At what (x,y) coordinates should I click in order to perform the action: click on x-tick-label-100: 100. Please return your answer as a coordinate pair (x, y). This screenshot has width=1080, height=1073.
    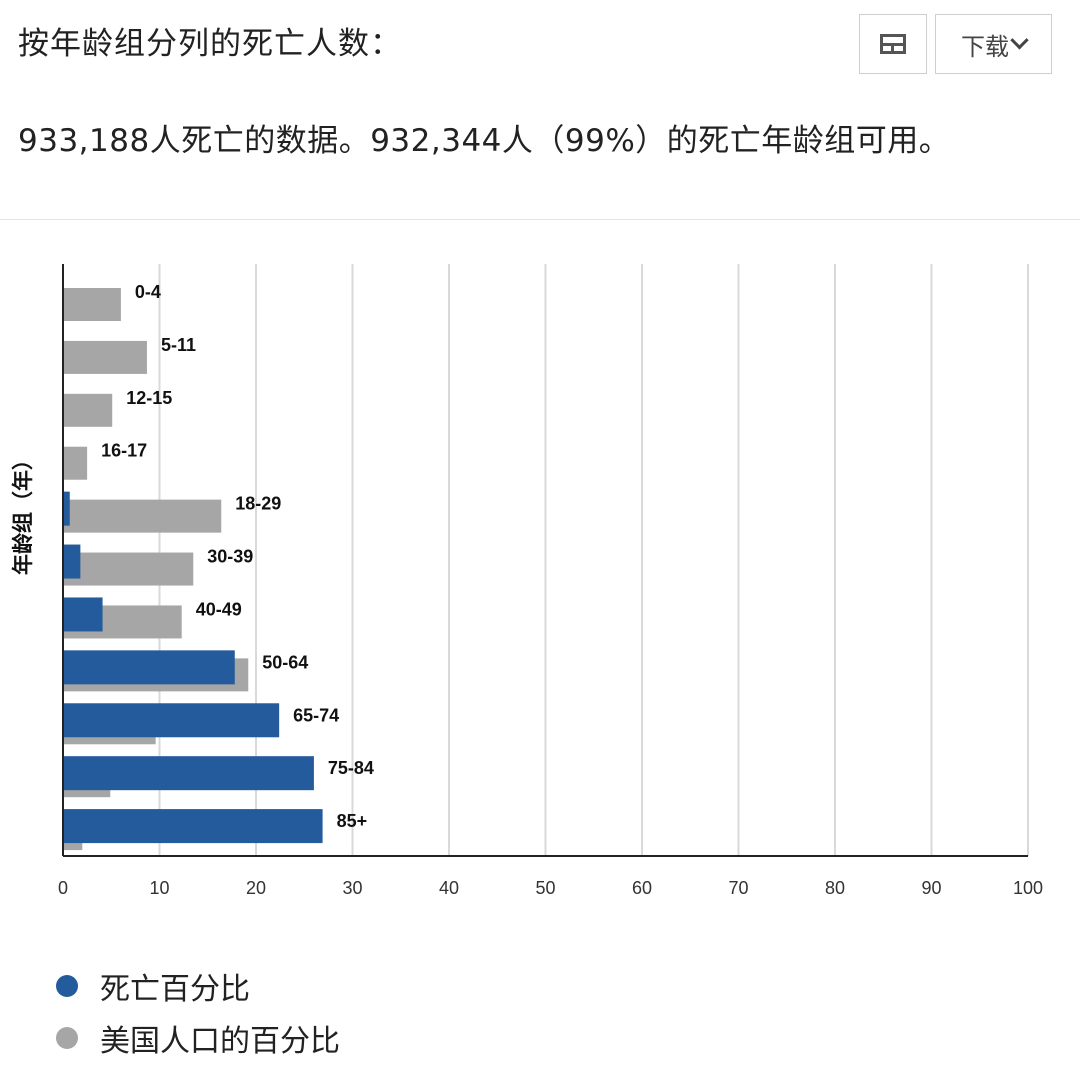
    Looking at the image, I should click on (1028, 888).